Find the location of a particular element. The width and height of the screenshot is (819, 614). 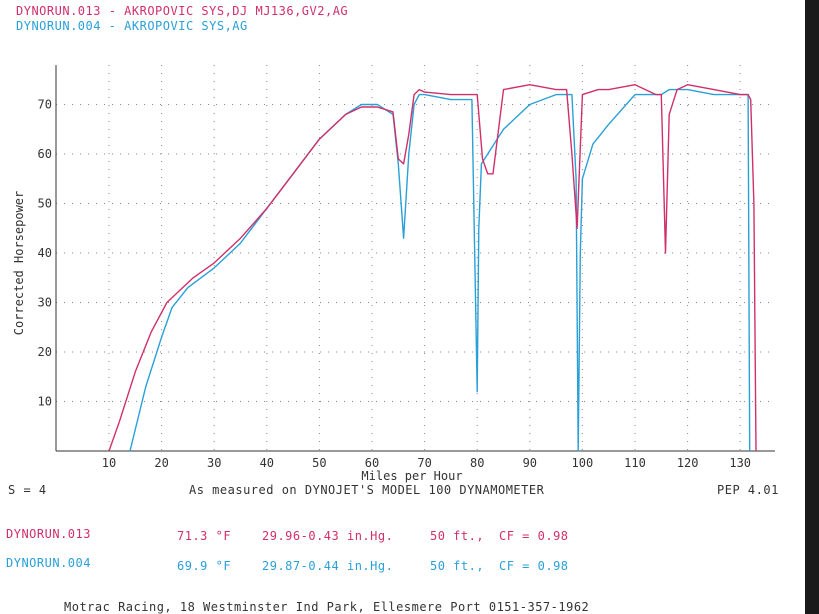

x-tick-label-120: 120 is located at coordinates (688, 463).